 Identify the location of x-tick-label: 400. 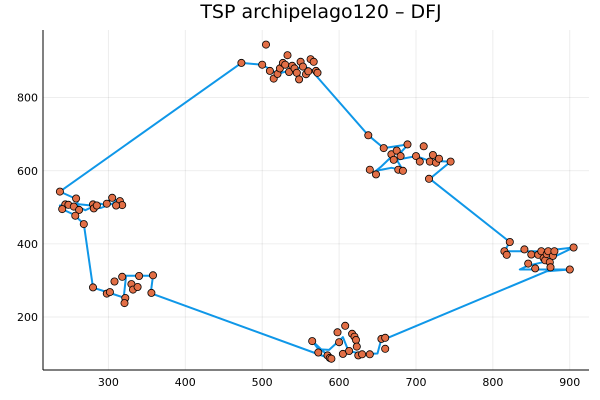
(185, 382).